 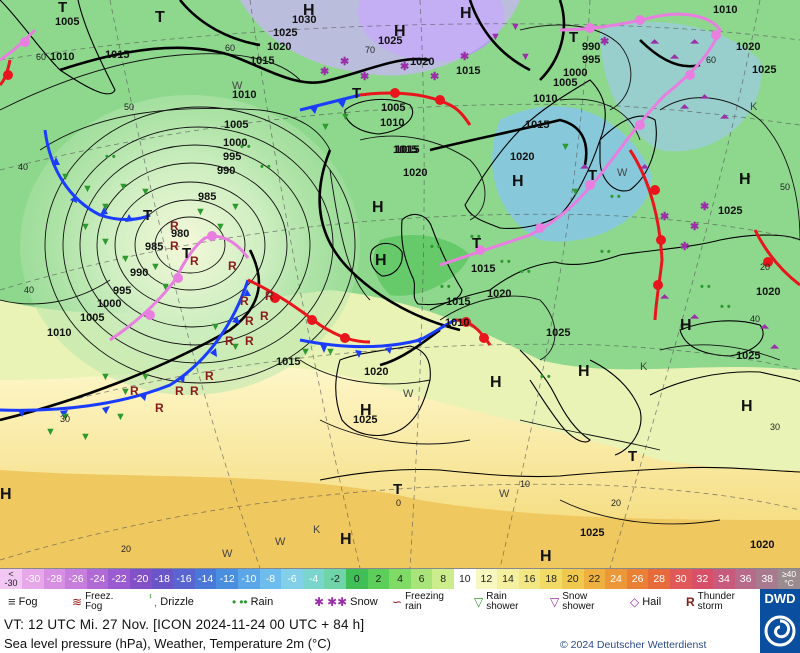 What do you see at coordinates (54, 579) in the screenshot?
I see `scale-cell: -28` at bounding box center [54, 579].